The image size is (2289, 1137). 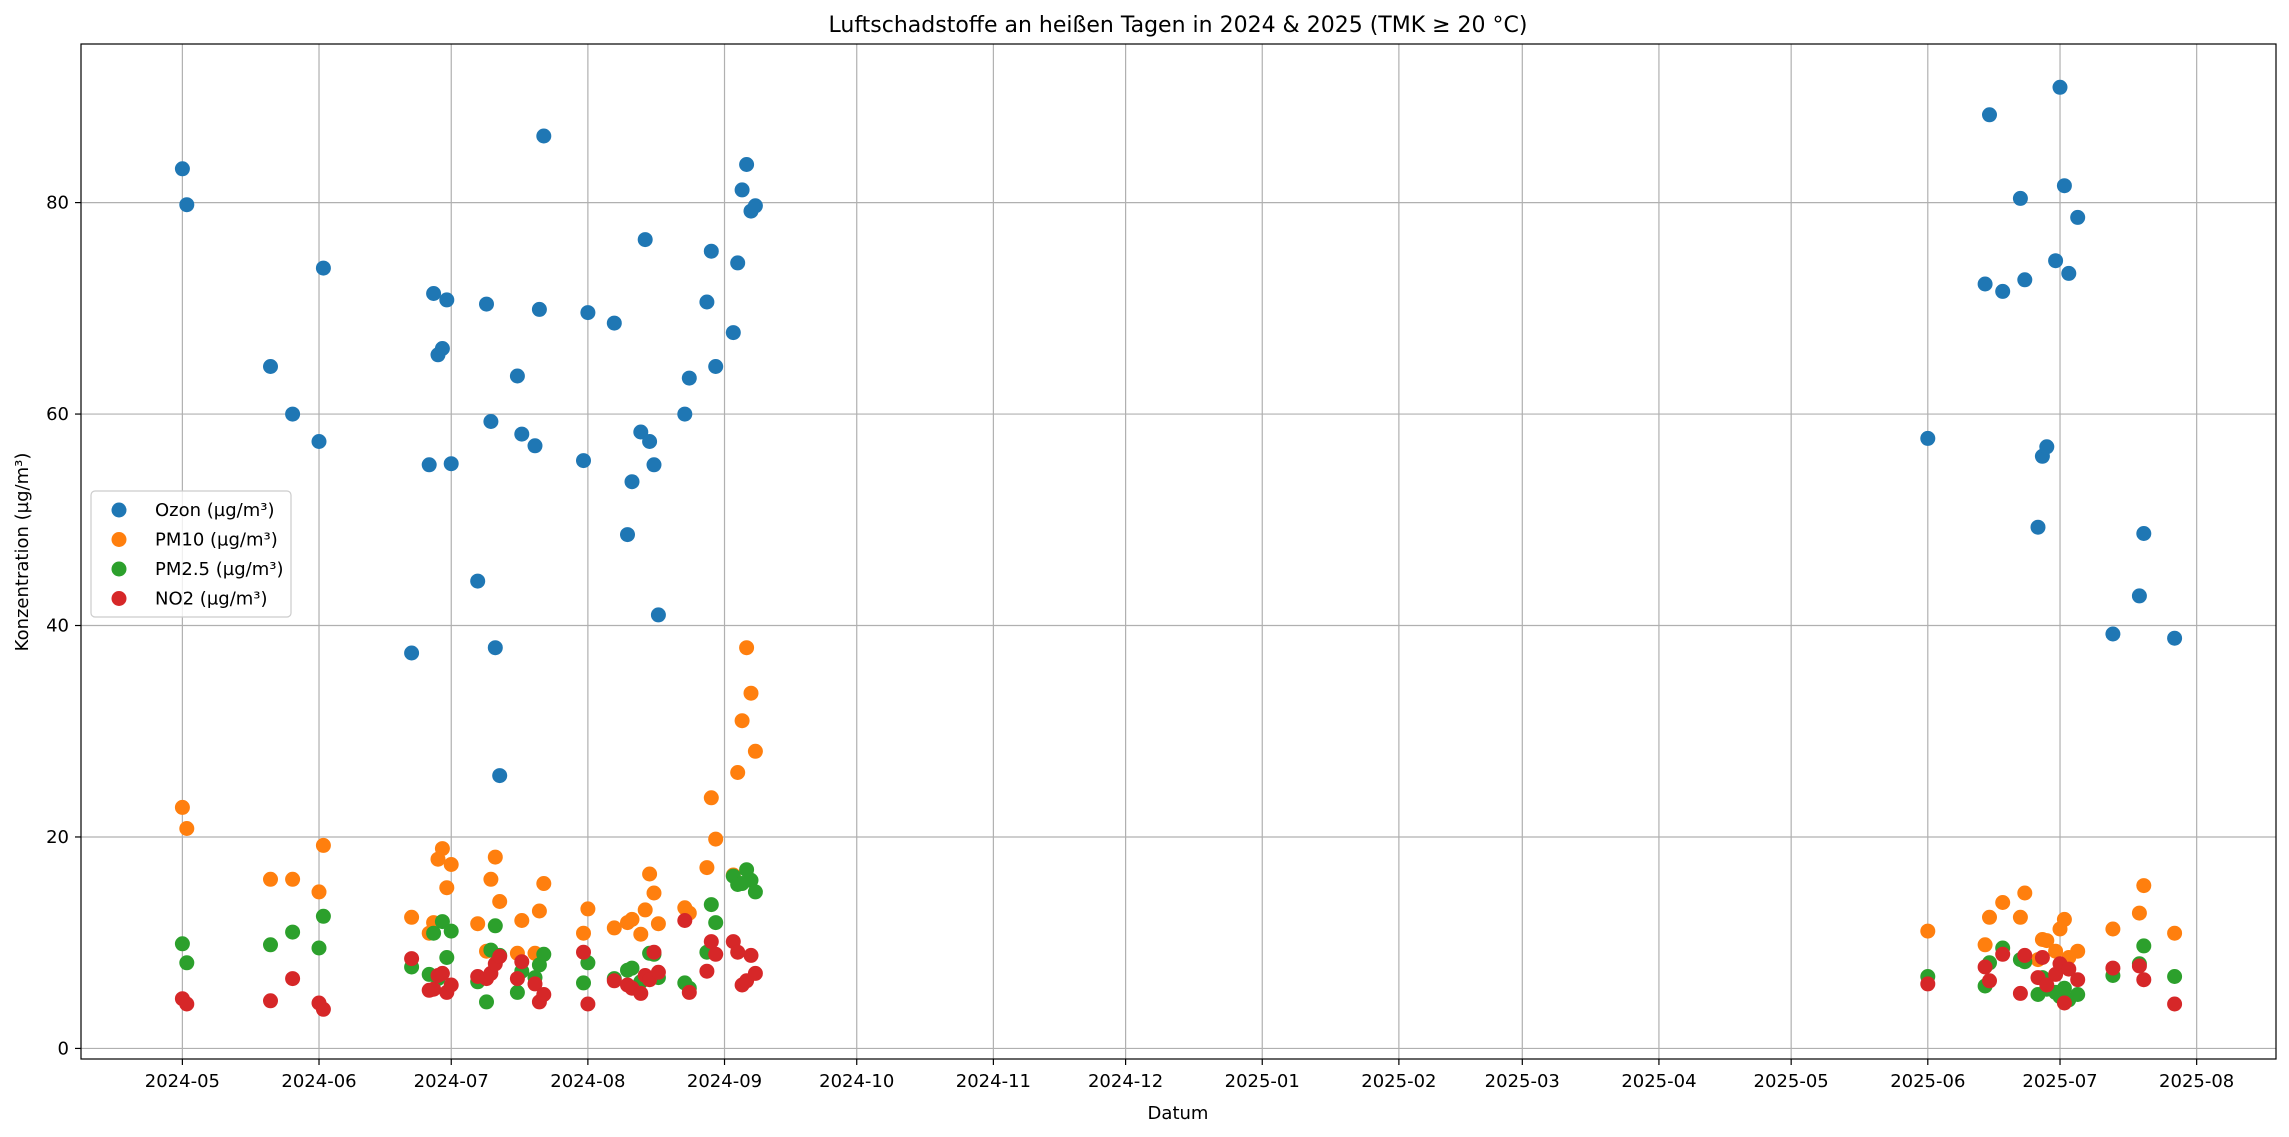 I want to click on x-axis-label: Datum, so click(x=1178, y=1113).